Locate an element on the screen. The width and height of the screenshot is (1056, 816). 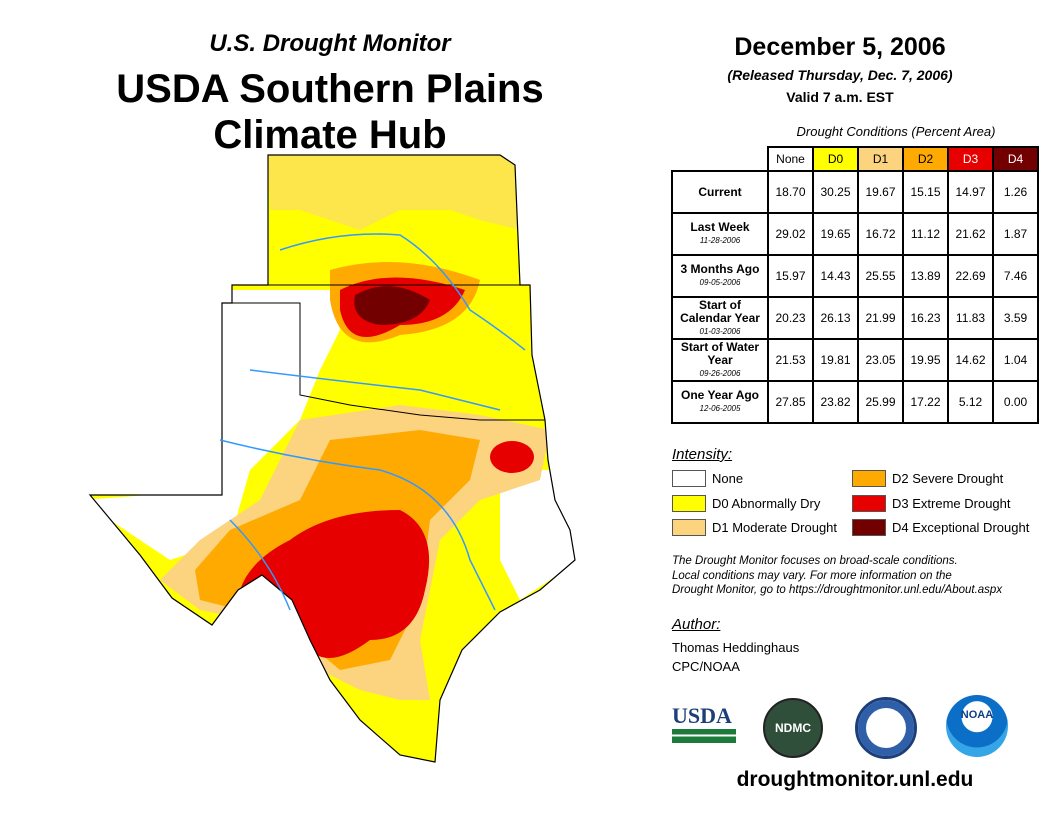
legend-label: D0 Abnormally Dry is located at coordinates (766, 503).